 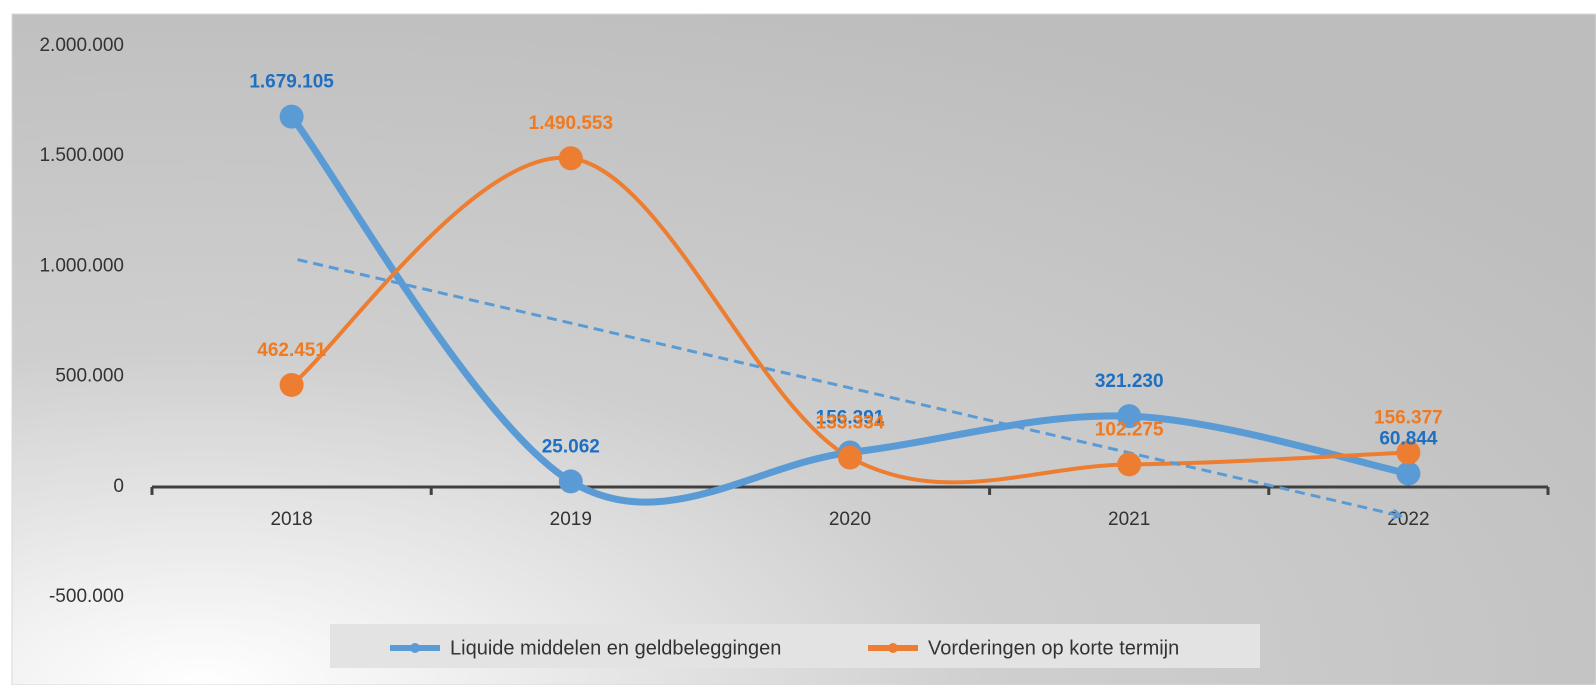 What do you see at coordinates (850, 519) in the screenshot?
I see `x-tick-label: 2020` at bounding box center [850, 519].